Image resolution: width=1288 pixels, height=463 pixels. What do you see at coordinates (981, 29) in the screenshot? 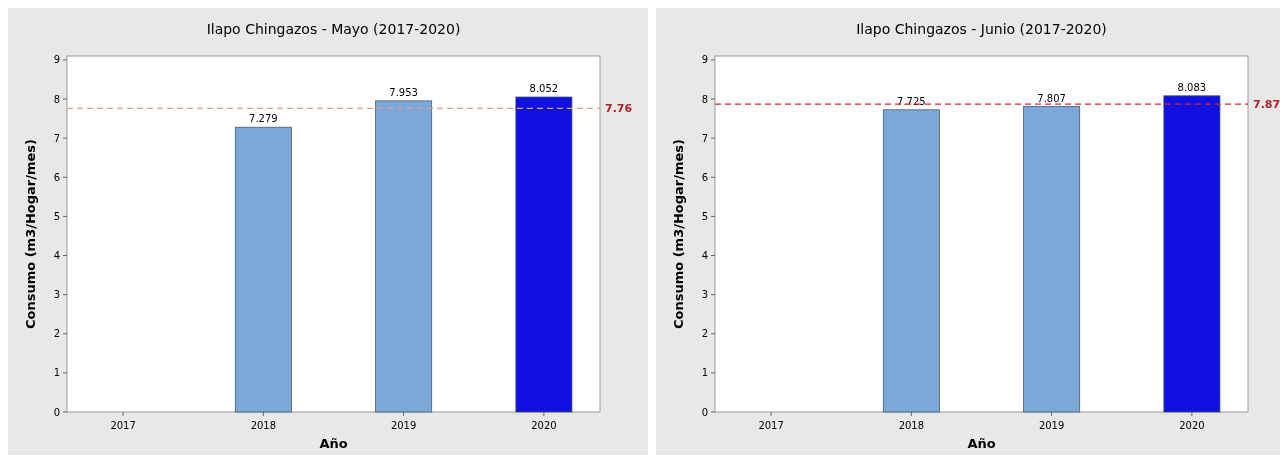
I see `chart-title: Ilapo Chingazos - Junio (2017-2020)` at bounding box center [981, 29].